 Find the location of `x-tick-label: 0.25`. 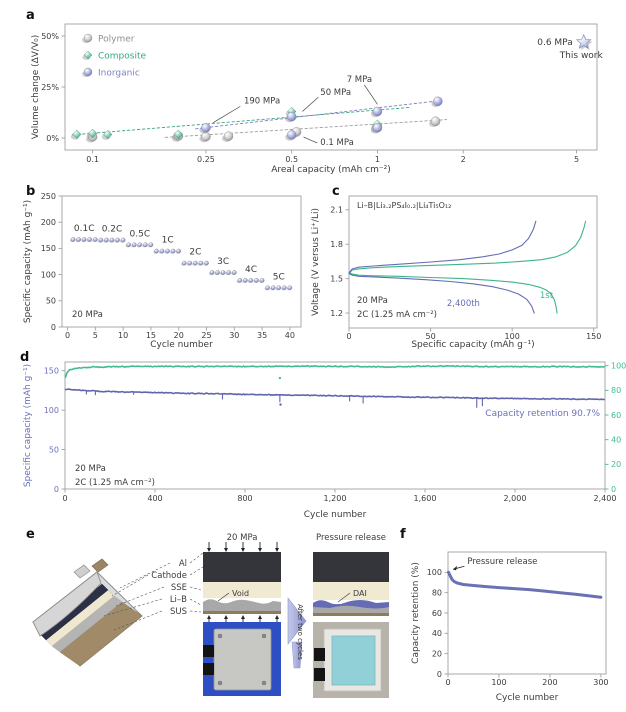

x-tick-label: 0.25 is located at coordinates (206, 159).